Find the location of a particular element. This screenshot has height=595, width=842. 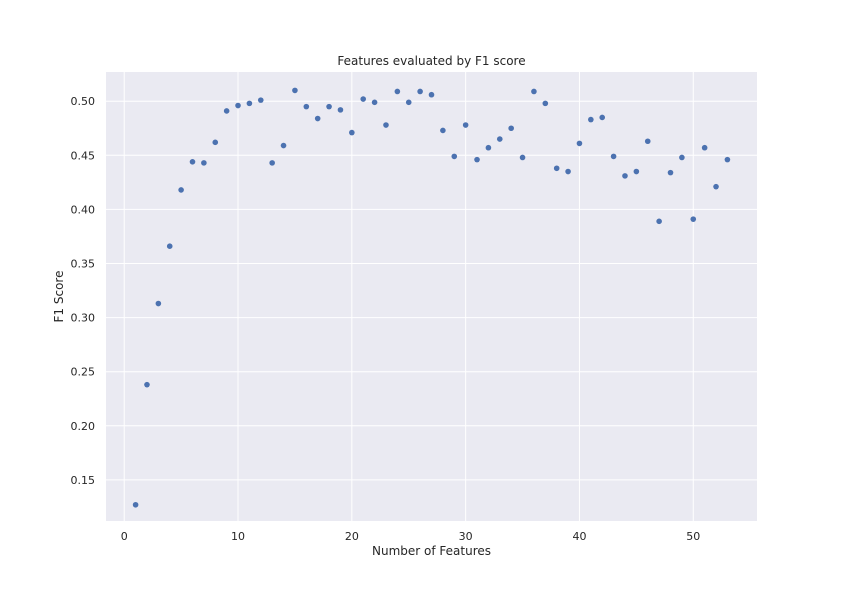

x-tick-label: 50 is located at coordinates (693, 536).